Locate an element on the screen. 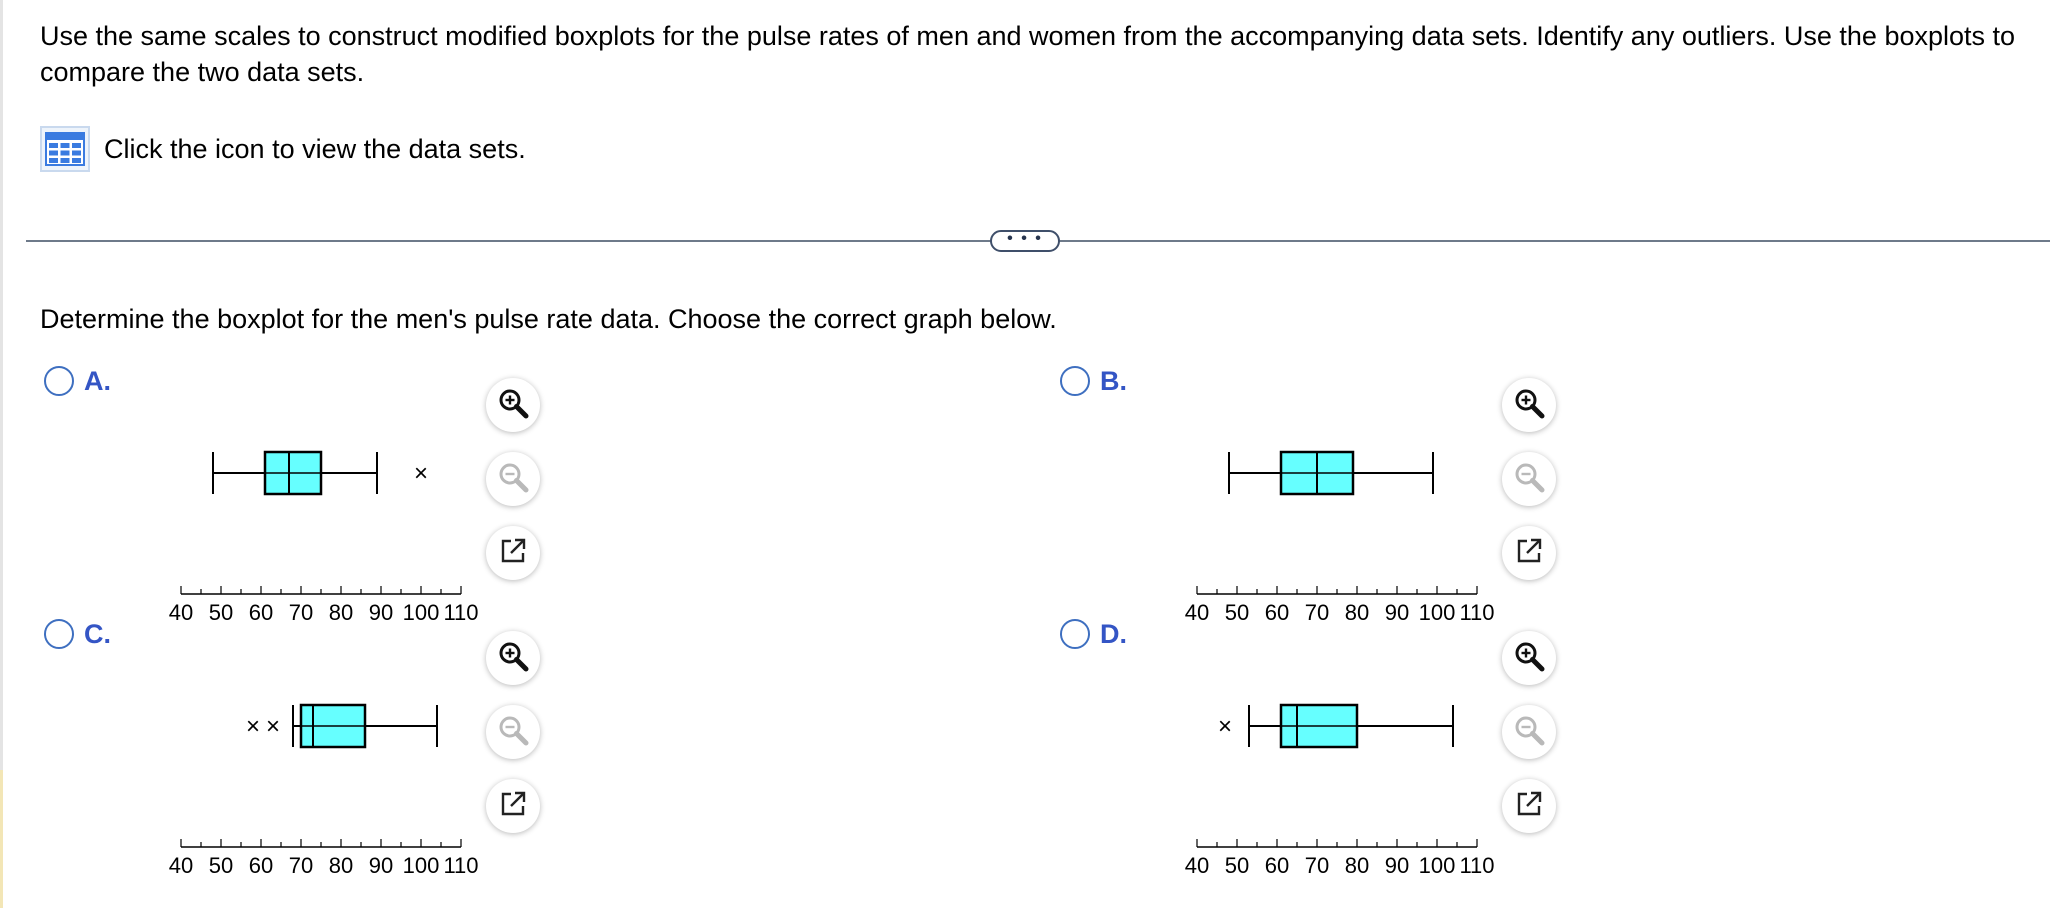 Image resolution: width=2050 pixels, height=916 pixels. data-table-icon is located at coordinates (65, 149).